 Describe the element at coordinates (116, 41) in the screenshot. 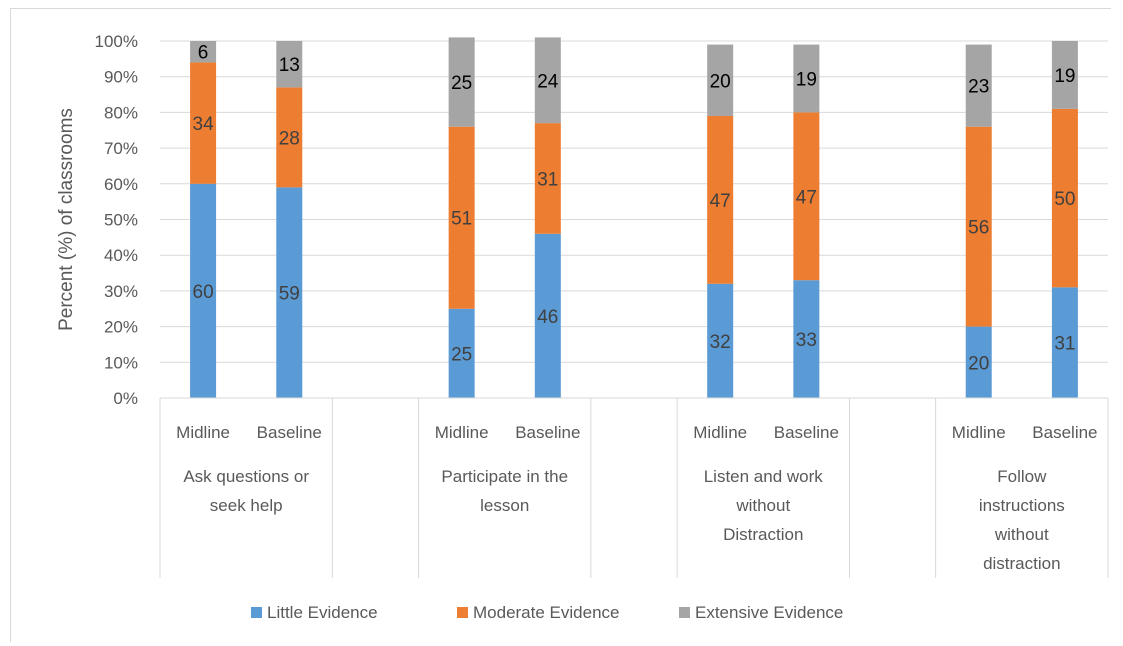

I see `y-tick-label: 100%` at that location.